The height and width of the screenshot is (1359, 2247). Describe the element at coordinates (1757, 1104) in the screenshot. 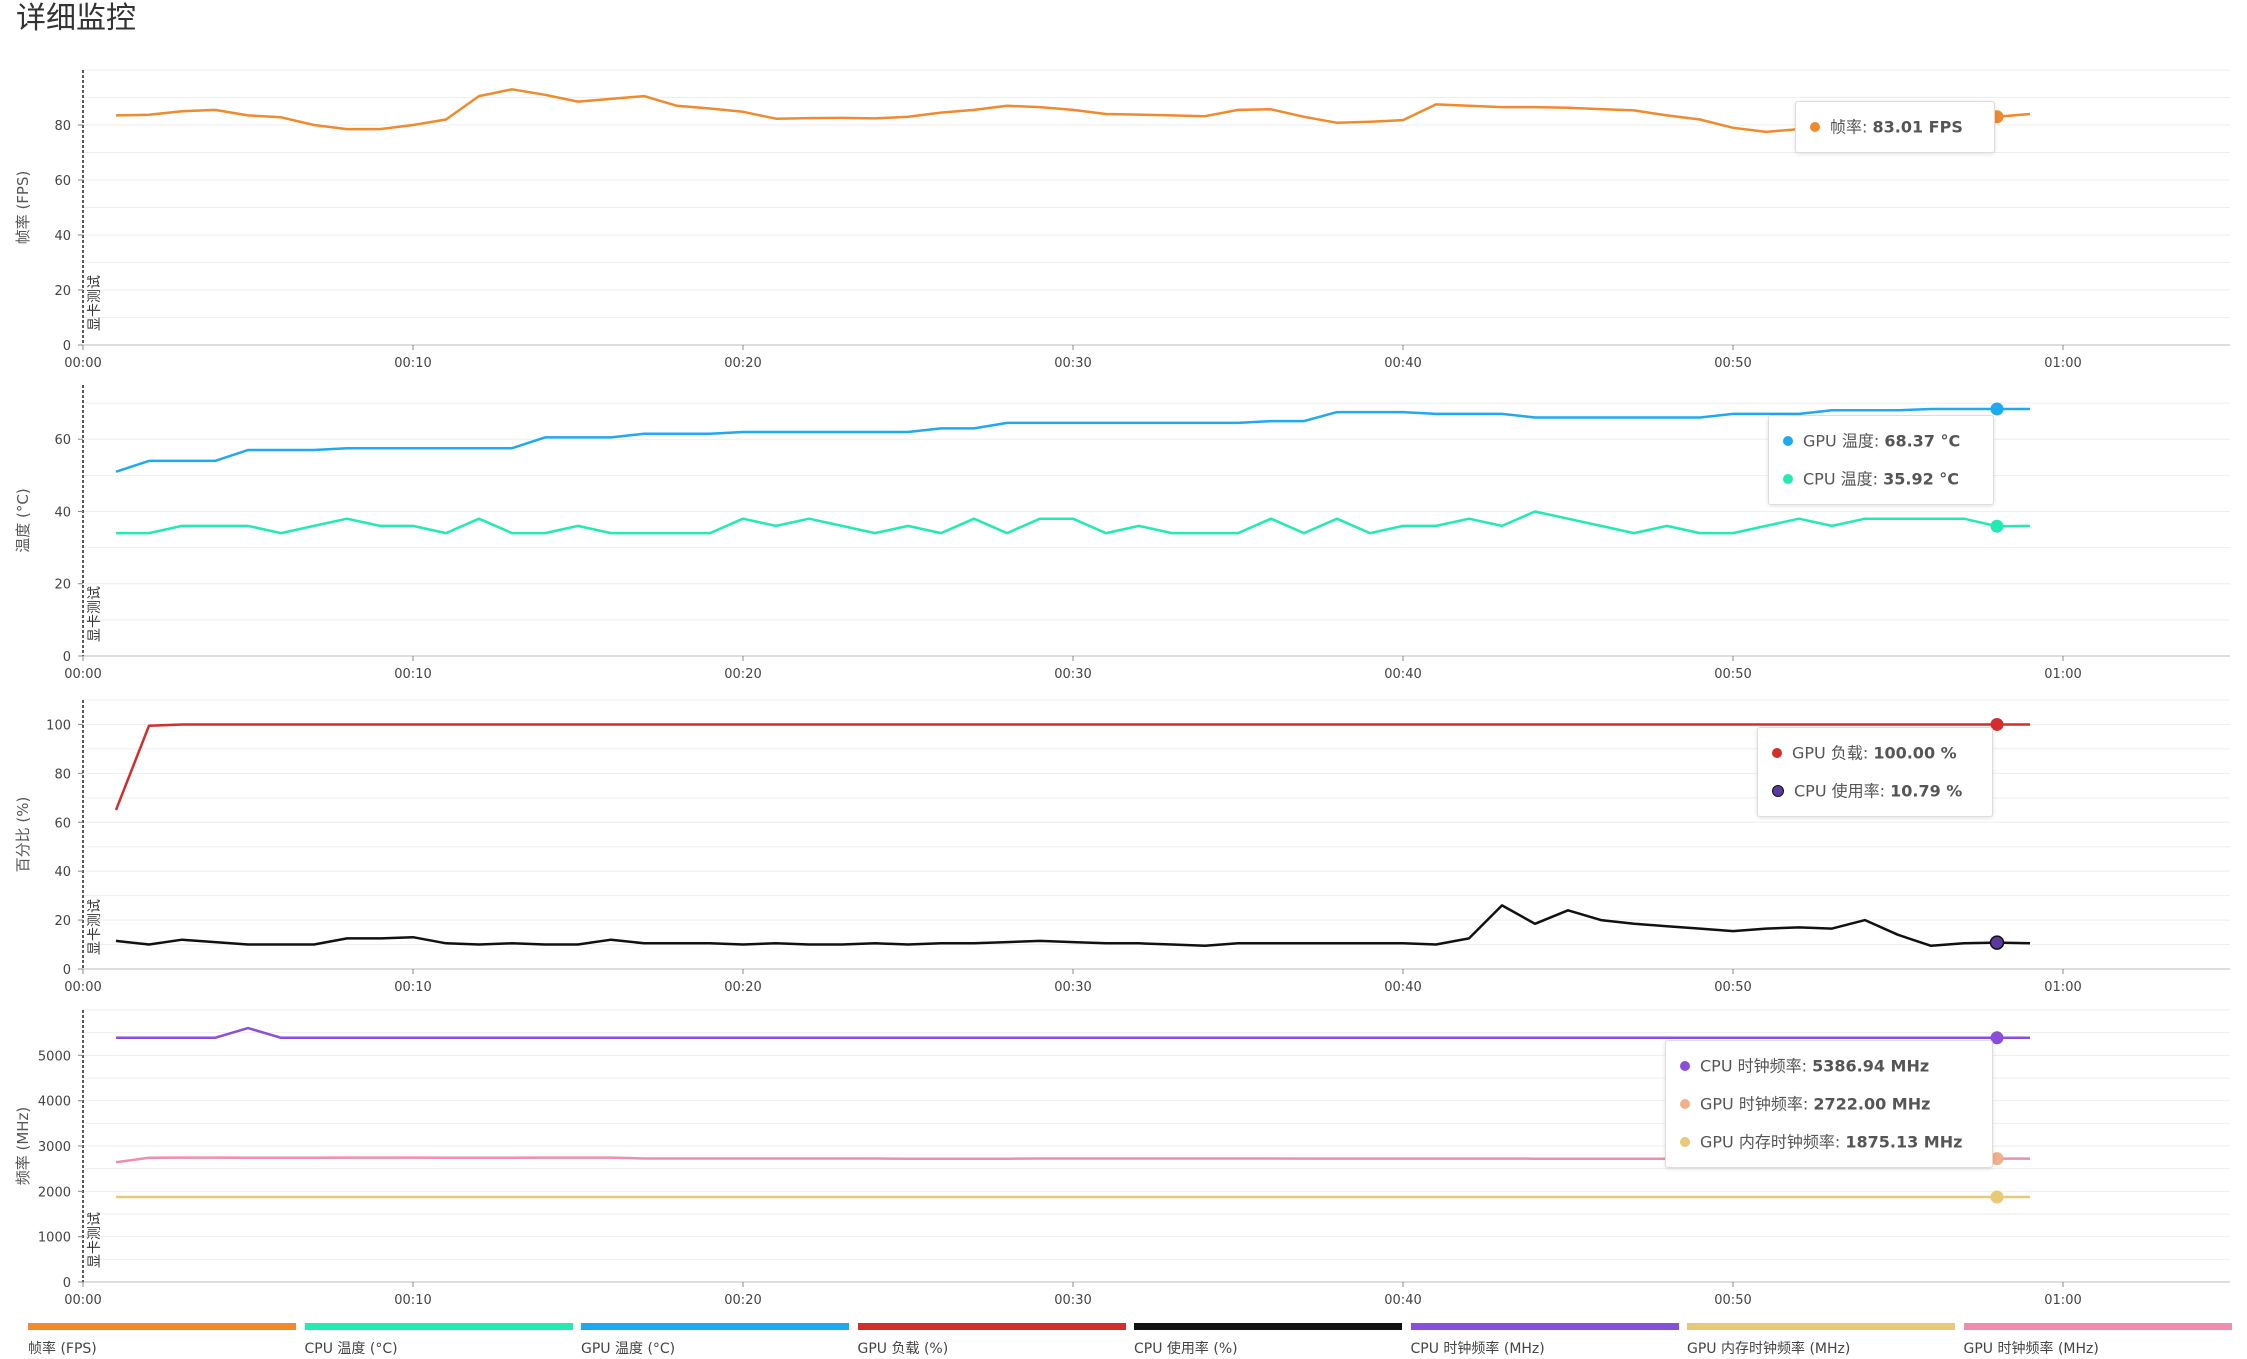

I see `tooltip-label: GPU 时钟频率:` at that location.